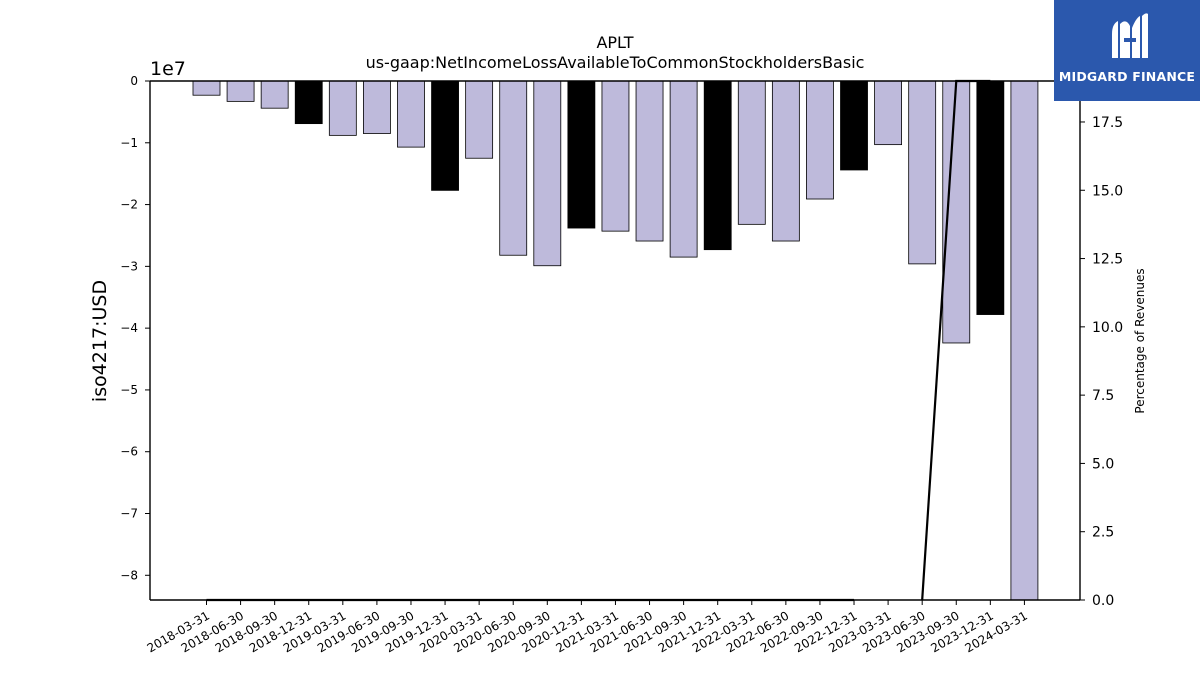 This screenshot has height=675, width=1200. What do you see at coordinates (1127, 76) in the screenshot?
I see `brand-name: MIDGARD FINANCE` at bounding box center [1127, 76].